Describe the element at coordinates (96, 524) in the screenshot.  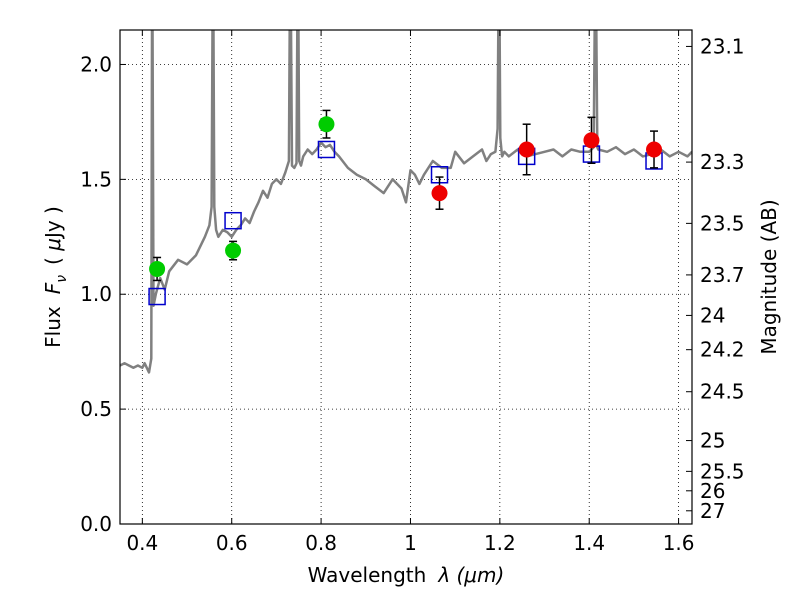
I see `y-tick-label: 0.0` at that location.